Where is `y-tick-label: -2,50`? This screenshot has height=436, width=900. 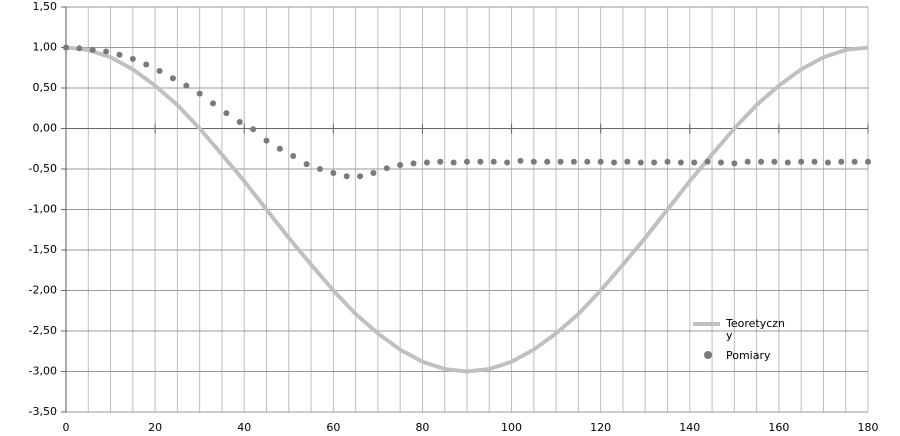 y-tick-label: -2,50 is located at coordinates (43, 330).